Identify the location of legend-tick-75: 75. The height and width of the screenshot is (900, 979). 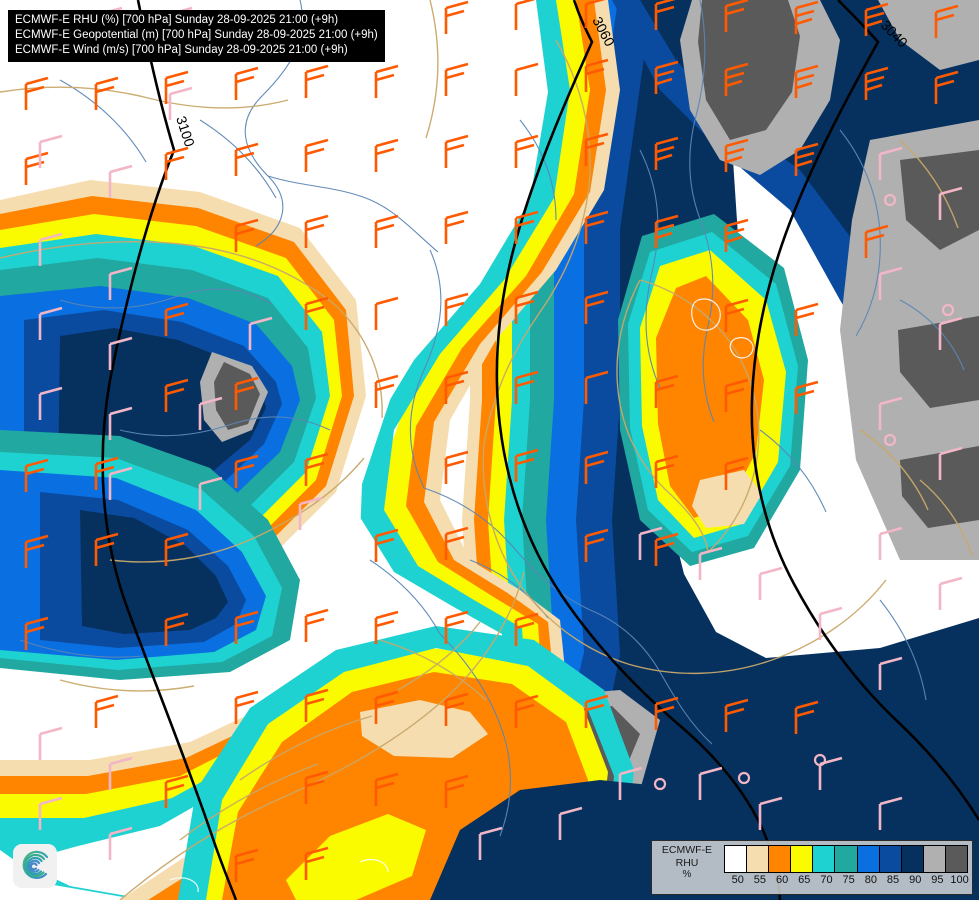
(848, 880).